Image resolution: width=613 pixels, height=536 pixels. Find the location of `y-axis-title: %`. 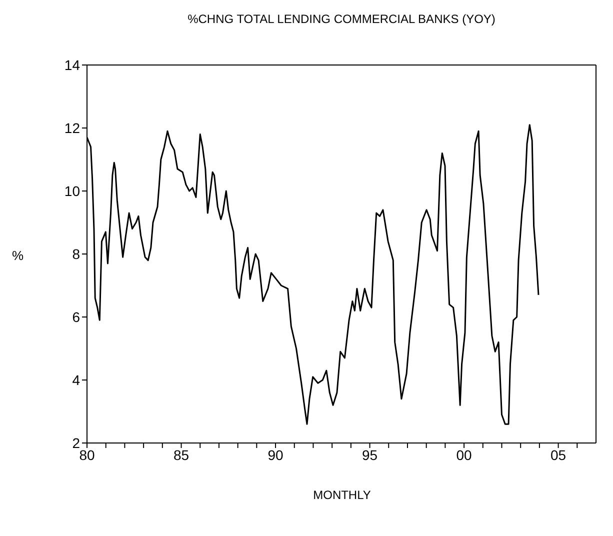

y-axis-title: % is located at coordinates (18, 255).